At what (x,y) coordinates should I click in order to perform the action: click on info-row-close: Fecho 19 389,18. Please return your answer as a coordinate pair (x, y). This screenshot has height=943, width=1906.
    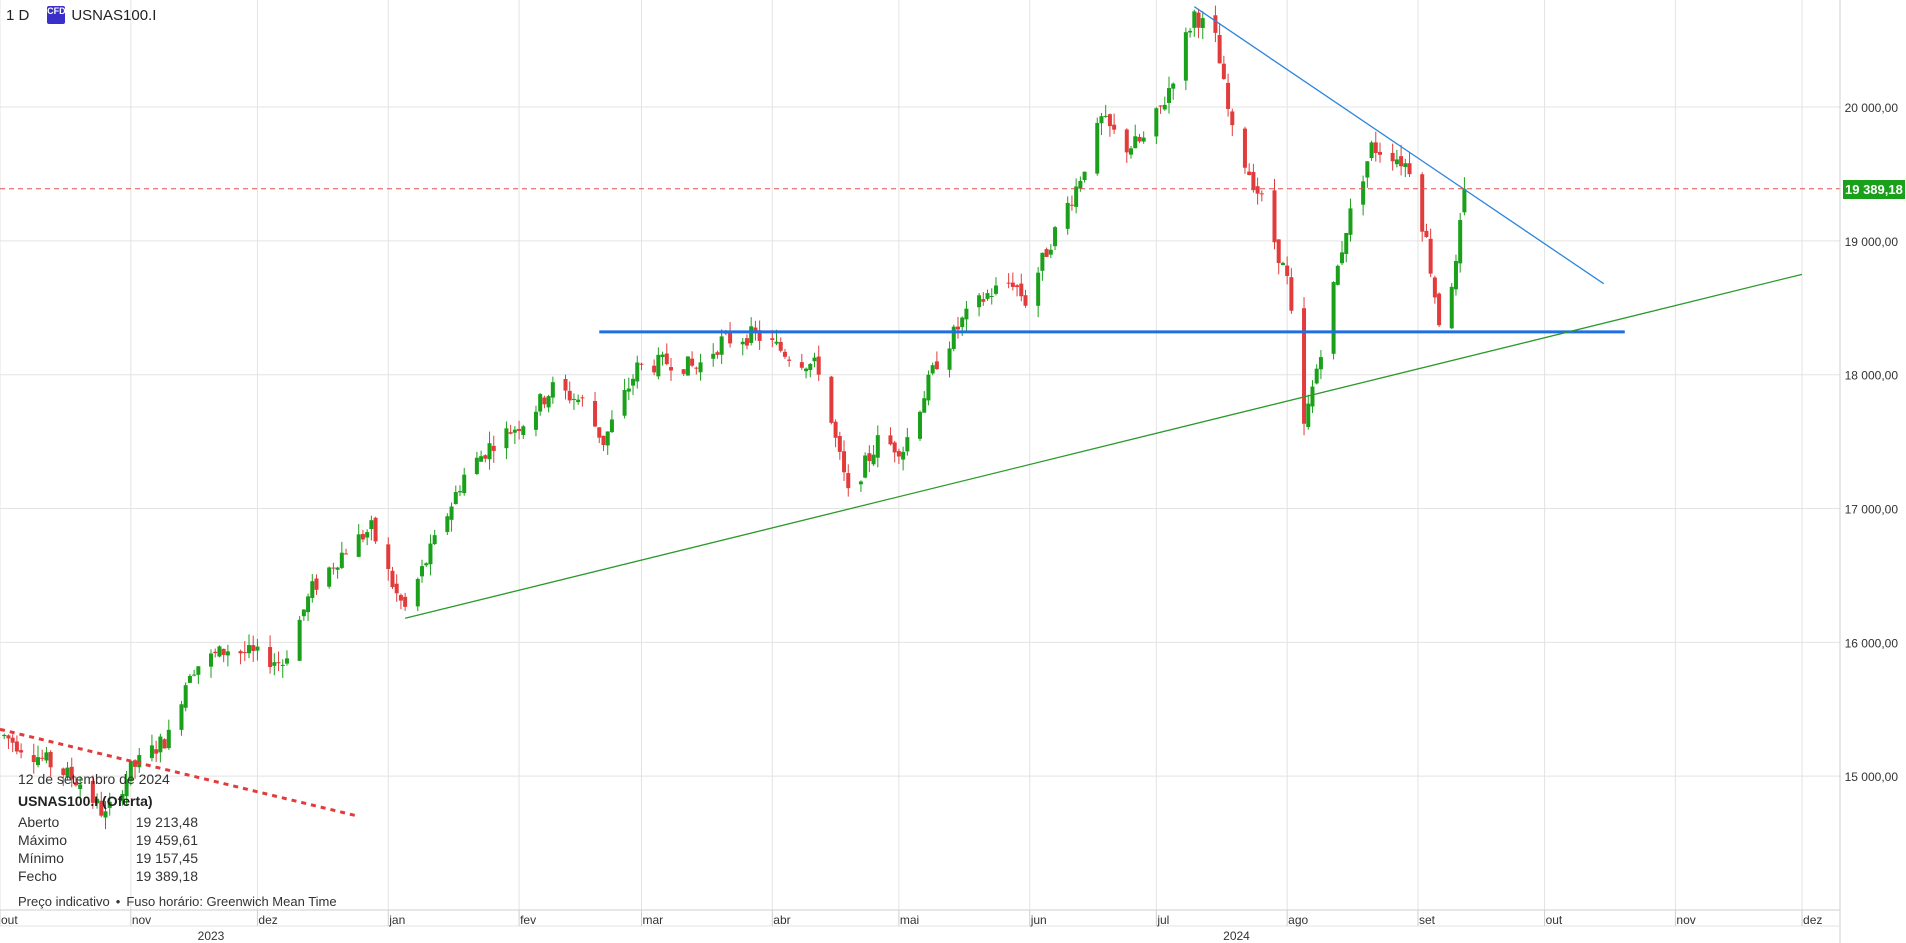
    Looking at the image, I should click on (108, 876).